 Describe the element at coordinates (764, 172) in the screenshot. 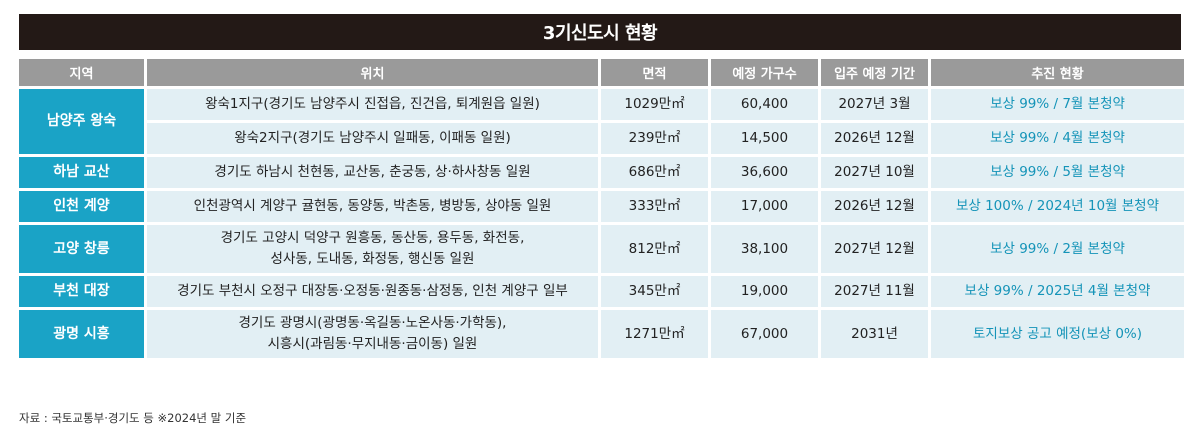

I see `households-cell: 36,600` at that location.